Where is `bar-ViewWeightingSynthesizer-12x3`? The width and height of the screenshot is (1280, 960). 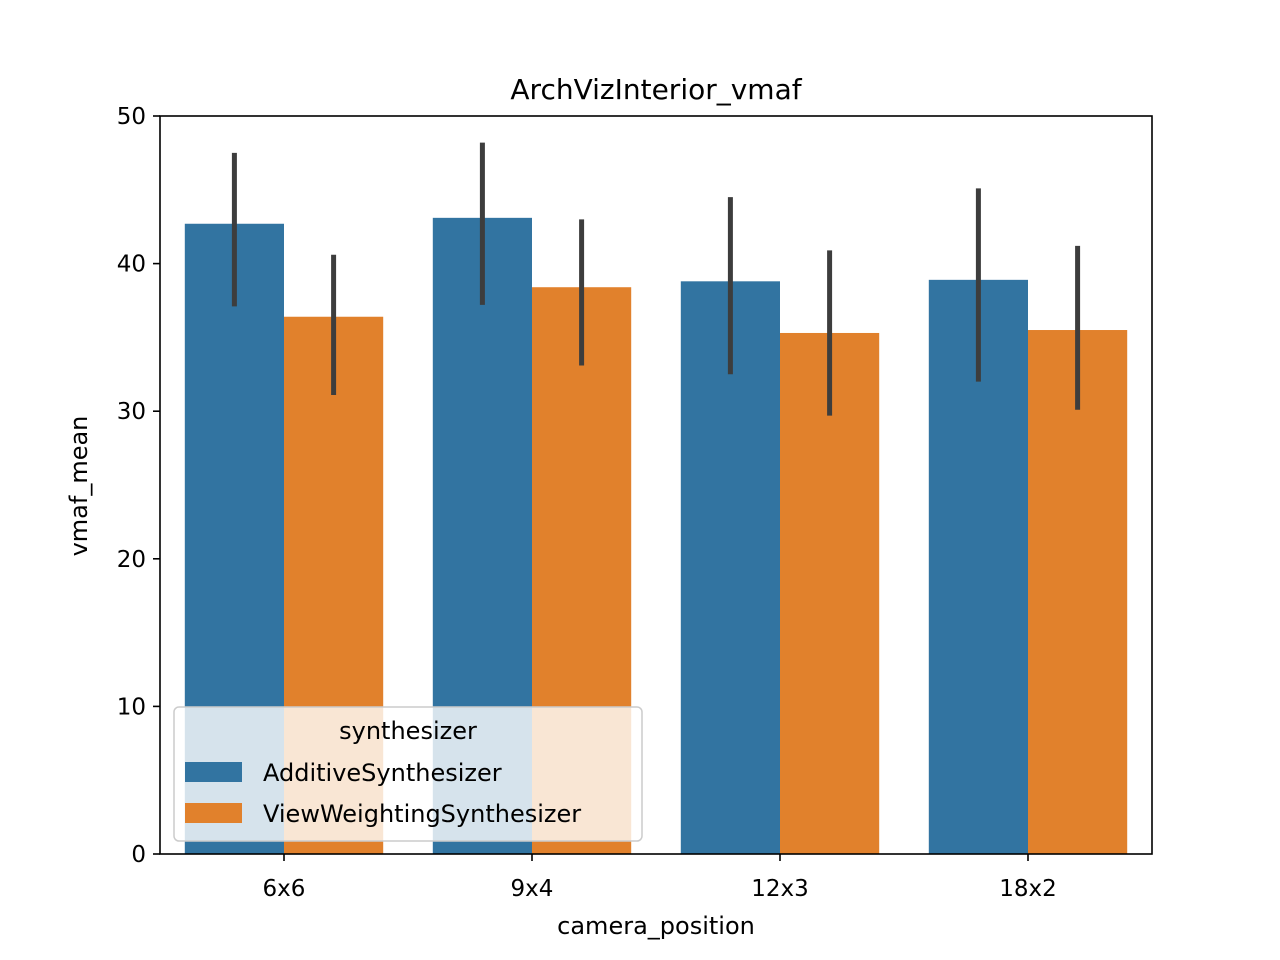 bar-ViewWeightingSynthesizer-12x3 is located at coordinates (830, 593).